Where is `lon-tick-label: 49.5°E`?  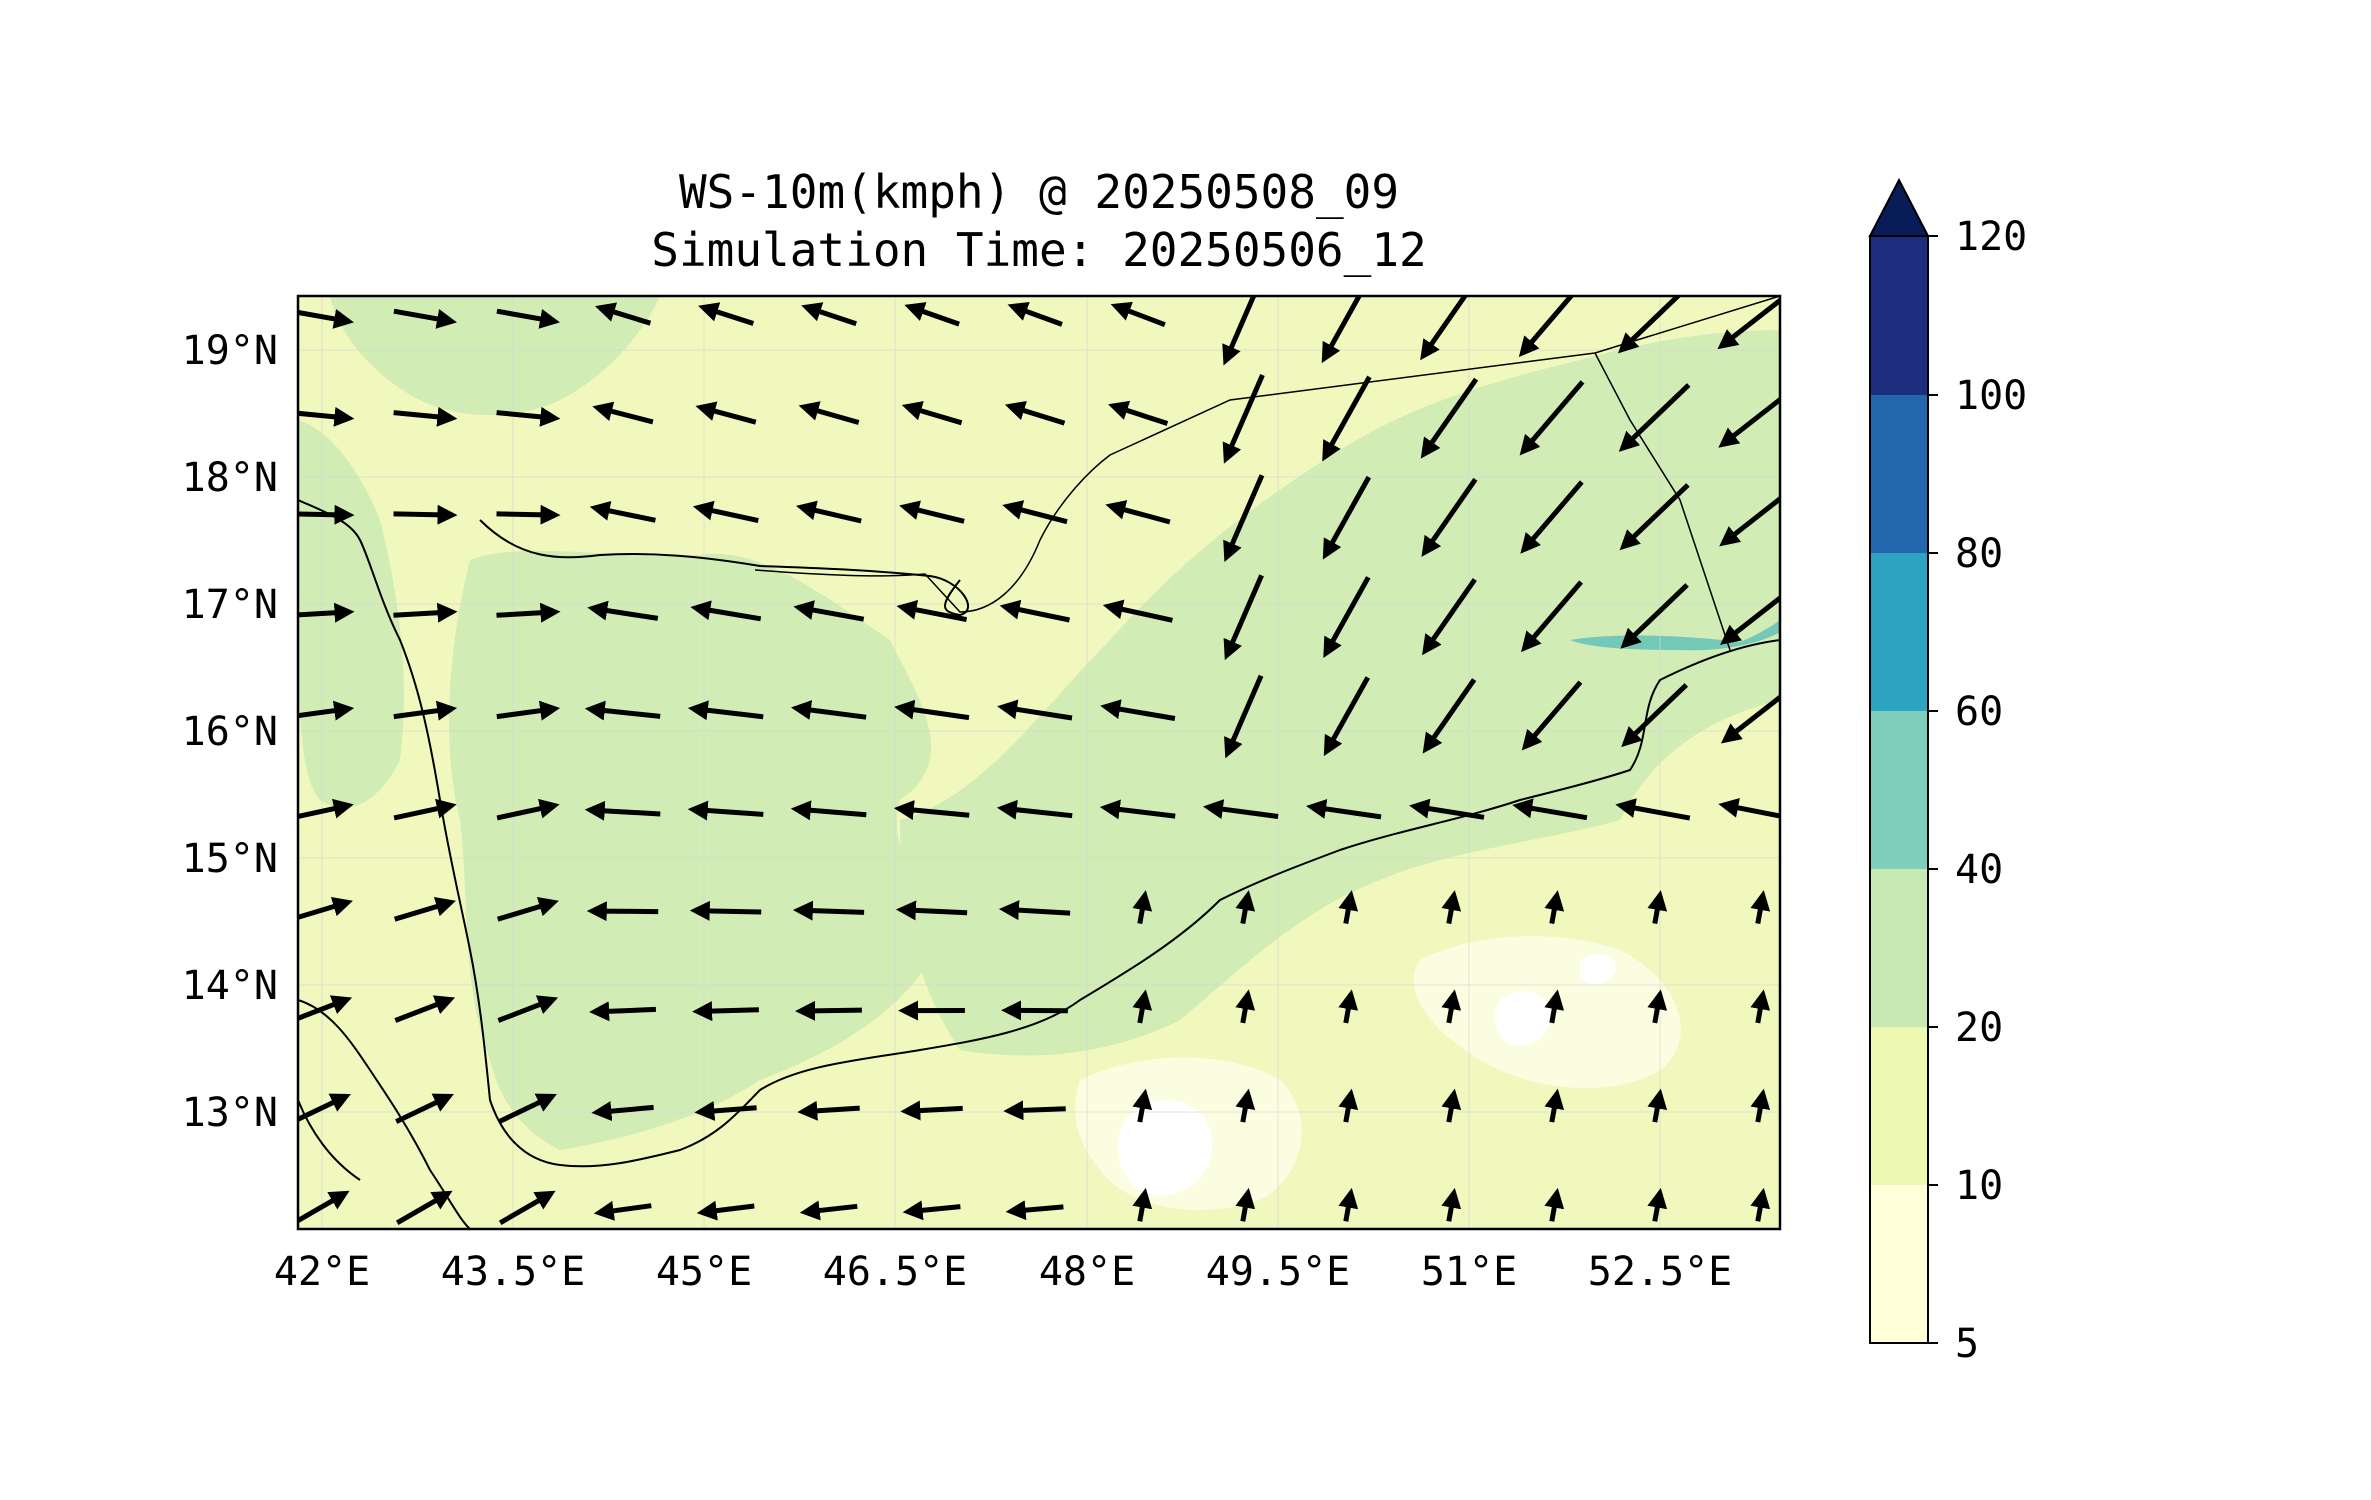 lon-tick-label: 49.5°E is located at coordinates (1278, 1272).